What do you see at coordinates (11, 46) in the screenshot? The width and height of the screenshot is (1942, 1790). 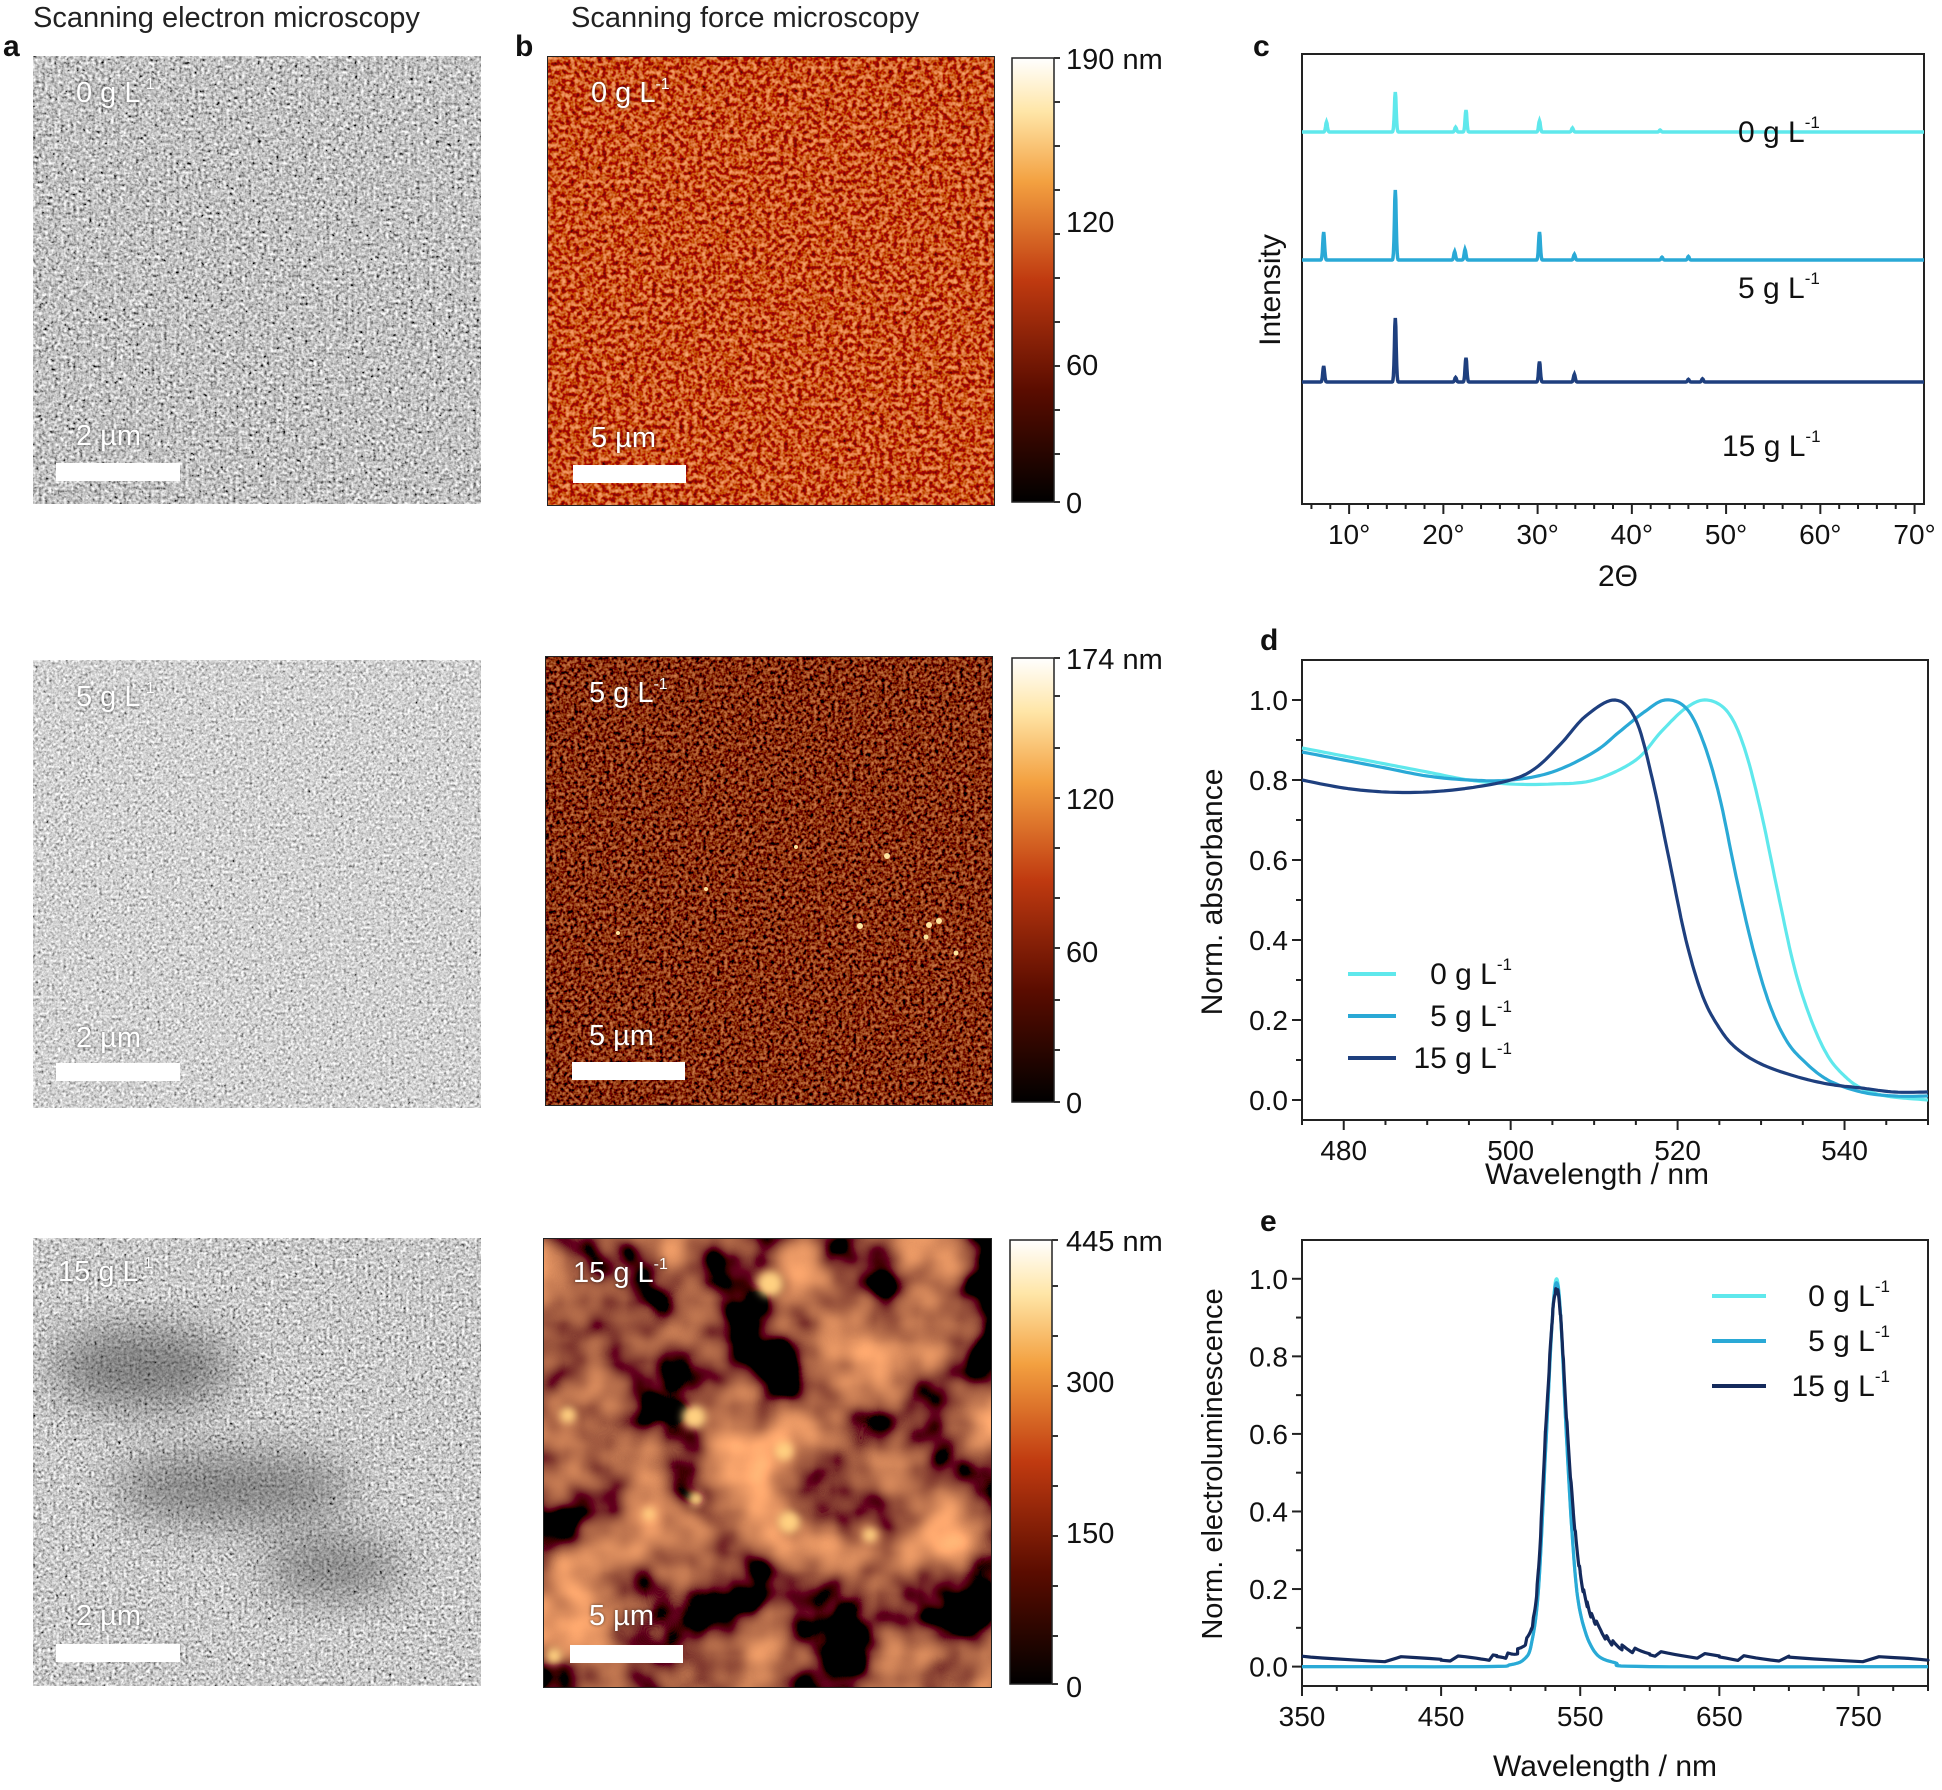 I see `panel-letter-a: a` at bounding box center [11, 46].